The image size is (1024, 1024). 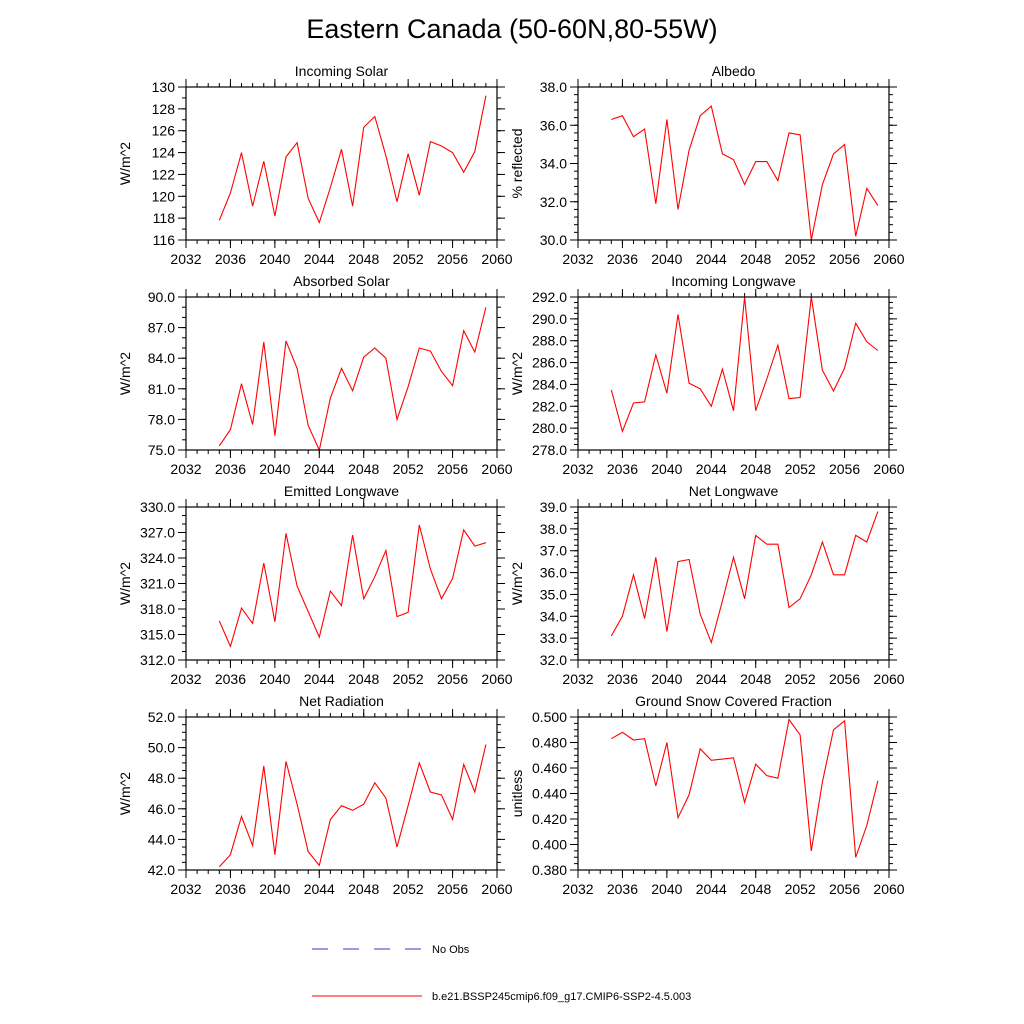 I want to click on y-tick-label: 292.0, so click(x=549, y=297).